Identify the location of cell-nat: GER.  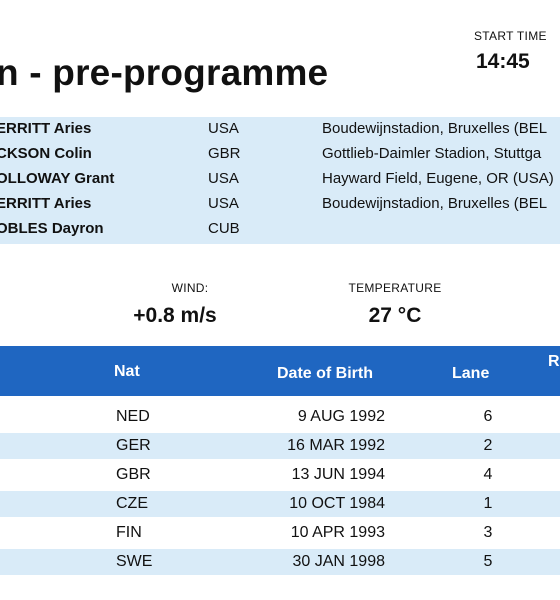
(133, 445).